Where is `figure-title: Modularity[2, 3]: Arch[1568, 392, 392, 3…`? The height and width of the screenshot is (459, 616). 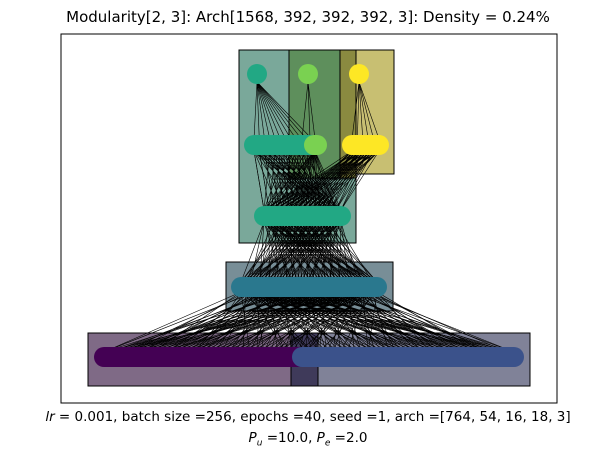 figure-title: Modularity[2, 3]: Arch[1568, 392, 392, 3… is located at coordinates (308, 17).